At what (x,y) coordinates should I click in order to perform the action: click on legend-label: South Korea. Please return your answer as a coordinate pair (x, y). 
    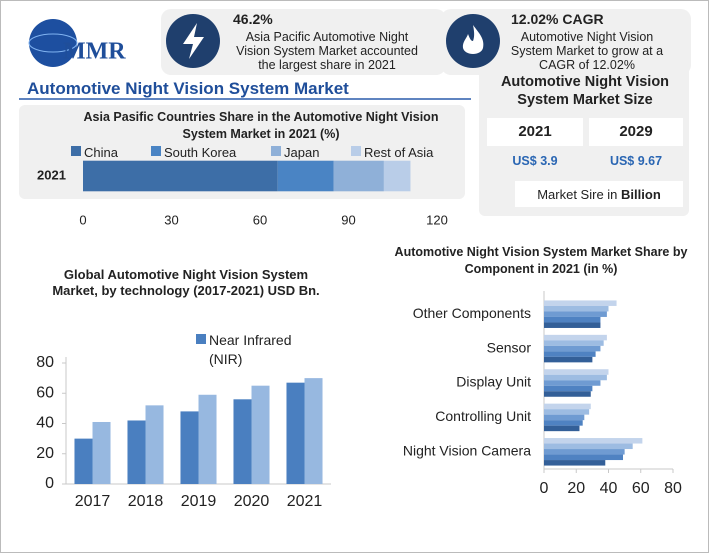
    Looking at the image, I should click on (200, 152).